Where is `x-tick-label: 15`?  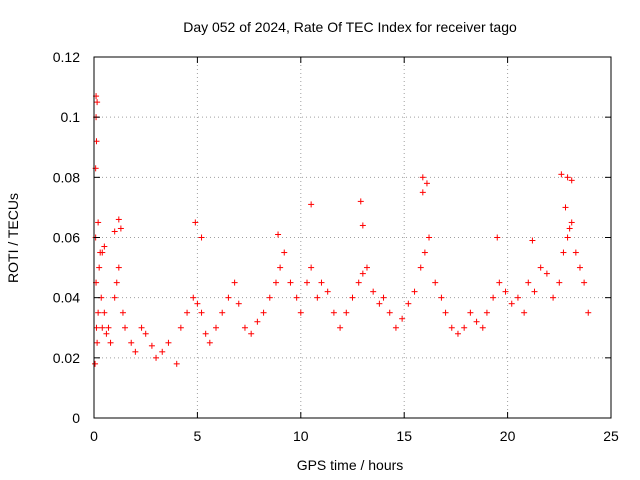 x-tick-label: 15 is located at coordinates (404, 436).